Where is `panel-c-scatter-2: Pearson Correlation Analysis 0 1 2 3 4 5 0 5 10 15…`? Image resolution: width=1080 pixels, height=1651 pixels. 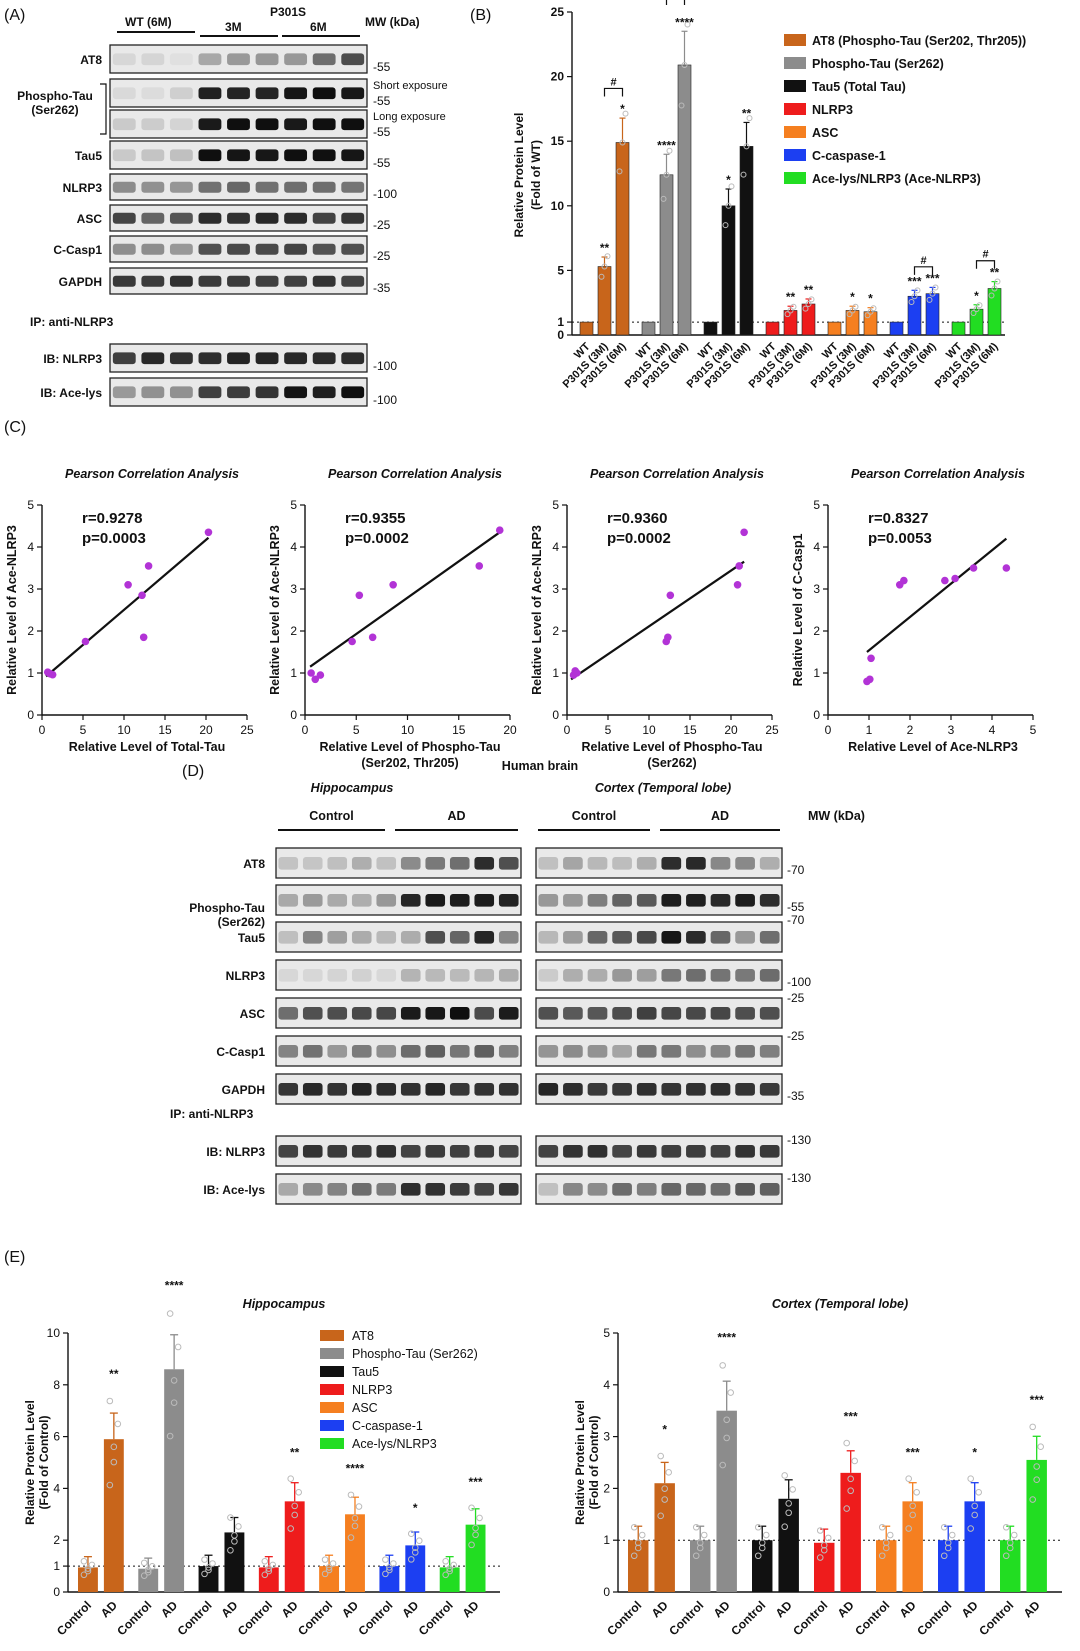 panel-c-scatter-2: Pearson Correlation Analysis 0 1 2 3 4 5 0 5 10 15… is located at coordinates (392, 618).